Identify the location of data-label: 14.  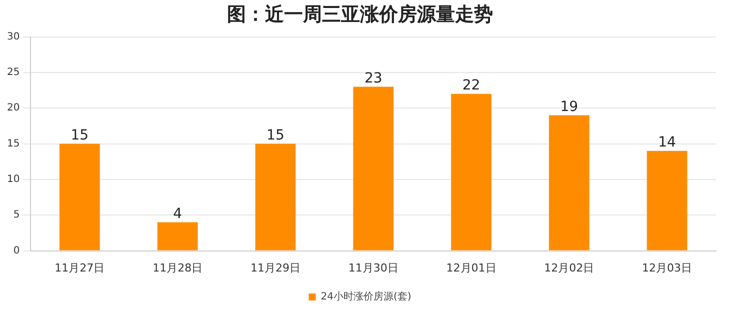
(667, 142).